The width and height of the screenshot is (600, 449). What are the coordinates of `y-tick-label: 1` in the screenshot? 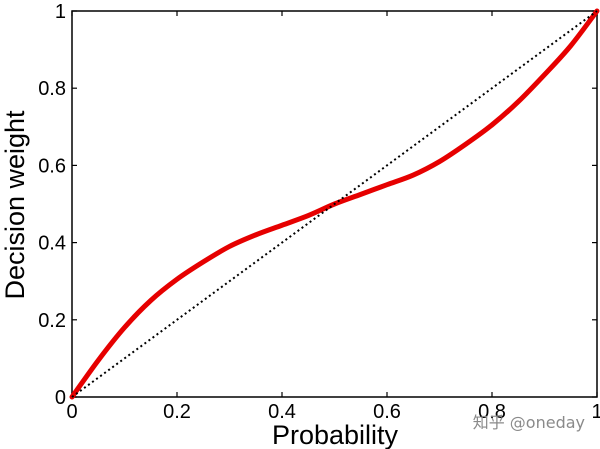 It's located at (60, 12).